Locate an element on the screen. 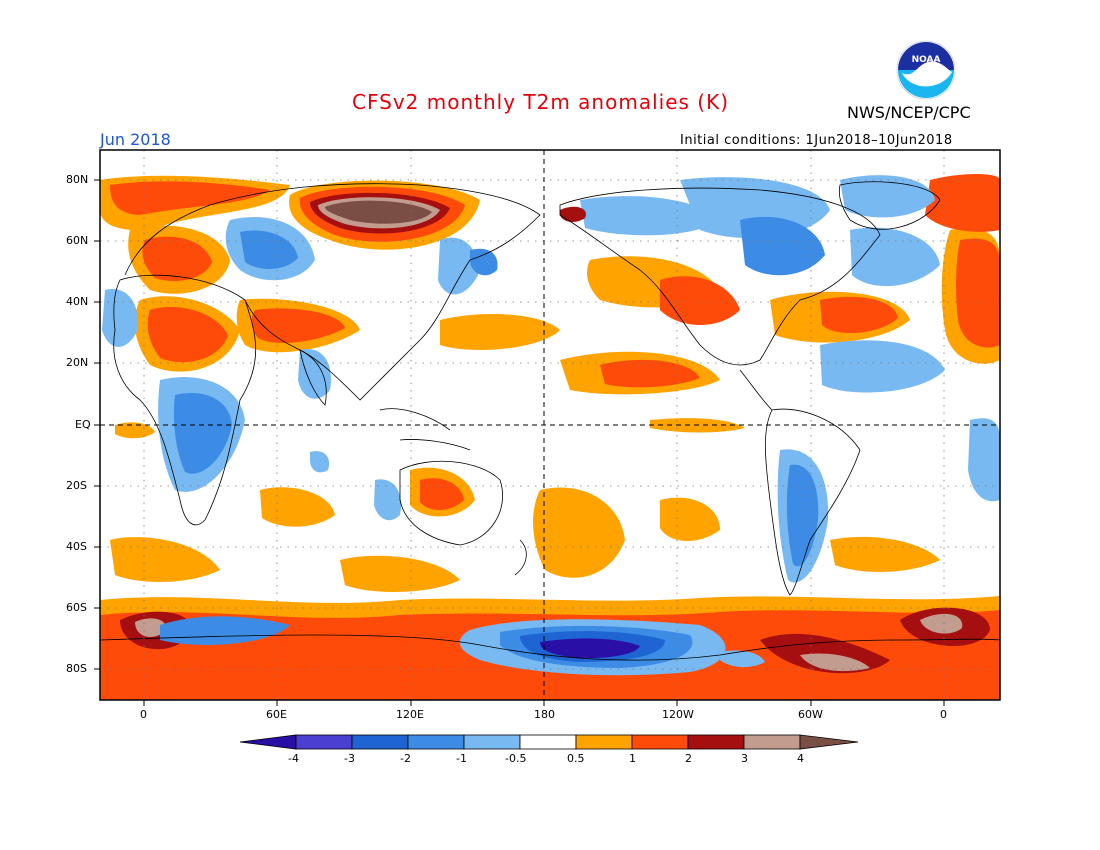 This screenshot has width=1100, height=850. lon-label: 180 is located at coordinates (544, 714).